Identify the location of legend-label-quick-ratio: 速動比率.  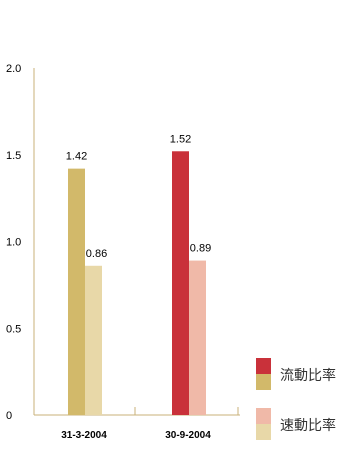
(308, 426).